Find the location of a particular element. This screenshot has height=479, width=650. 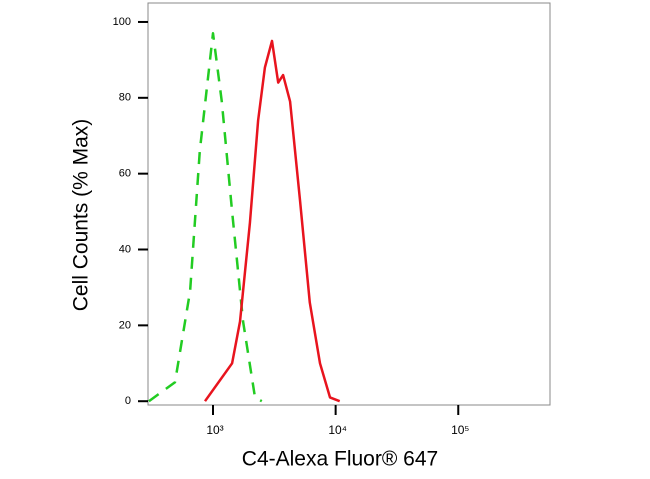

histogram-line is located at coordinates (205, 217).